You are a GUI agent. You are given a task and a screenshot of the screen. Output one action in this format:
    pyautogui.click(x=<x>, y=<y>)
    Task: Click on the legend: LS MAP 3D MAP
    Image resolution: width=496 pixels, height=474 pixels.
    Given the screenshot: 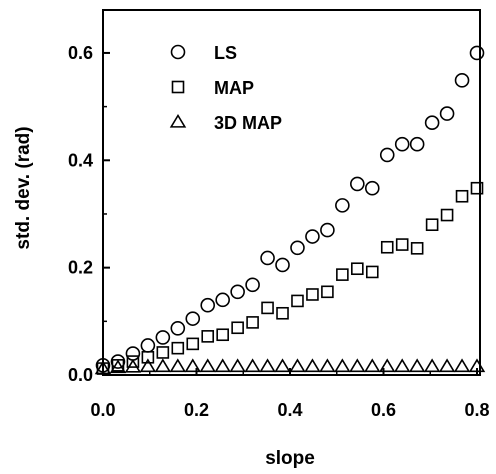 What is the action you would take?
    pyautogui.click(x=225, y=88)
    